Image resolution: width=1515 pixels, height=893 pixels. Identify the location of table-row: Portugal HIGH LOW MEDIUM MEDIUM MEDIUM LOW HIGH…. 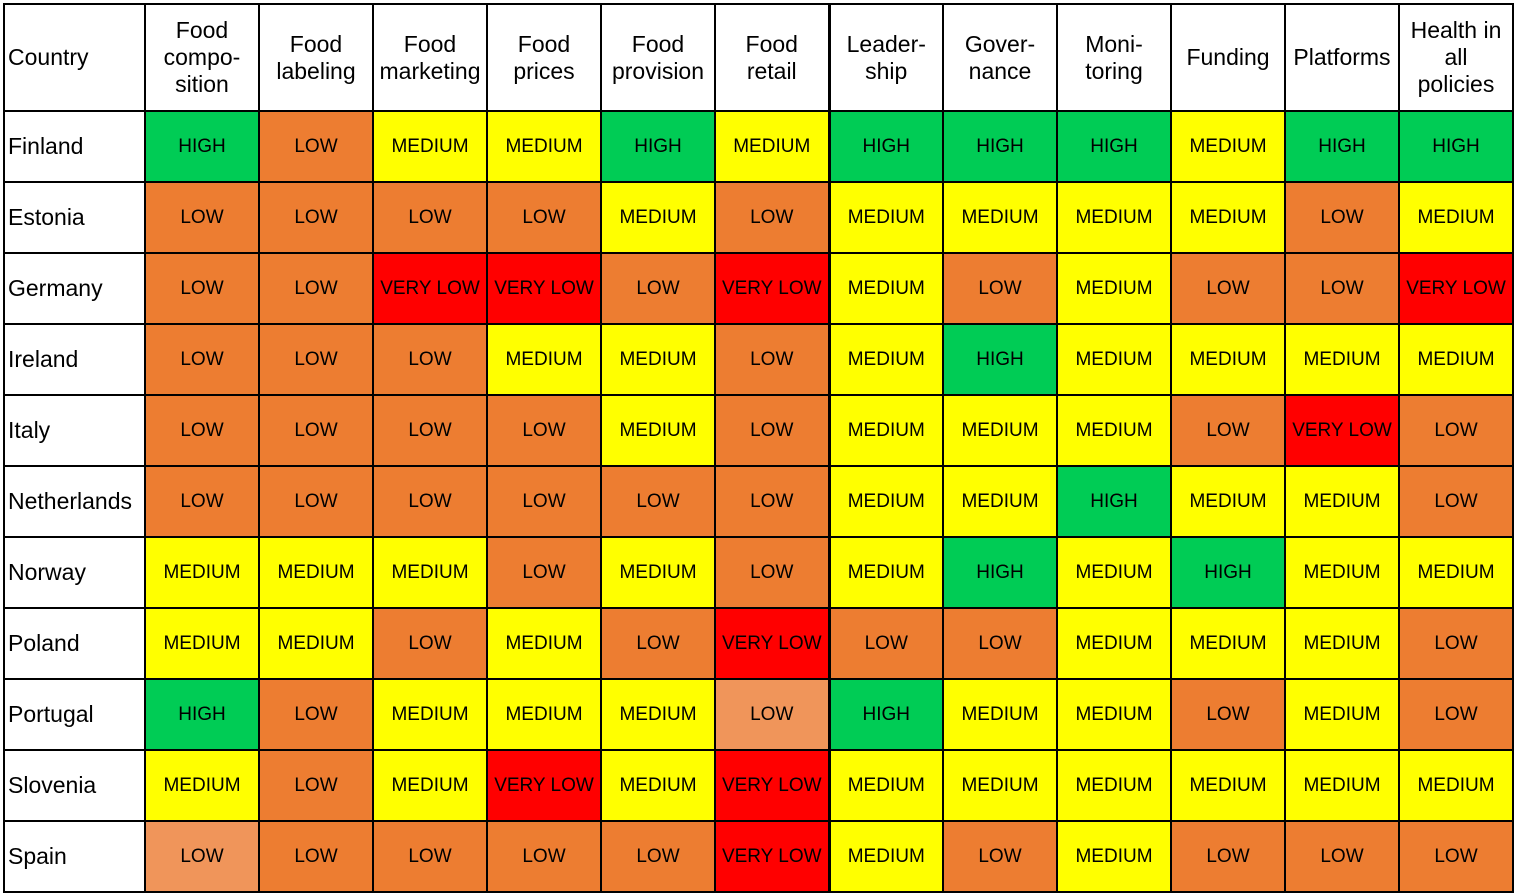
(758, 714).